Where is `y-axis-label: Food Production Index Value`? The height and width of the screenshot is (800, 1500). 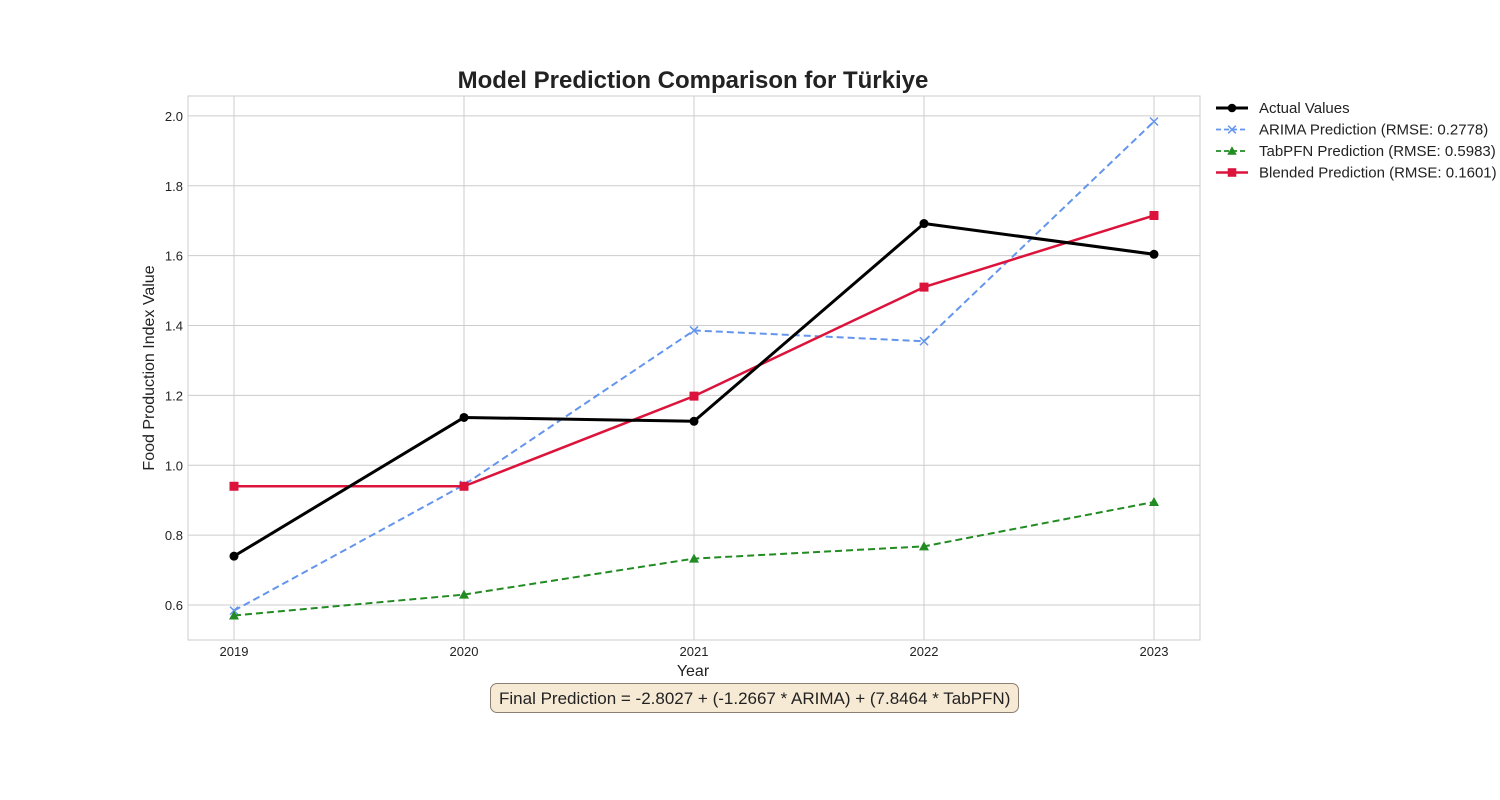 y-axis-label: Food Production Index Value is located at coordinates (149, 367).